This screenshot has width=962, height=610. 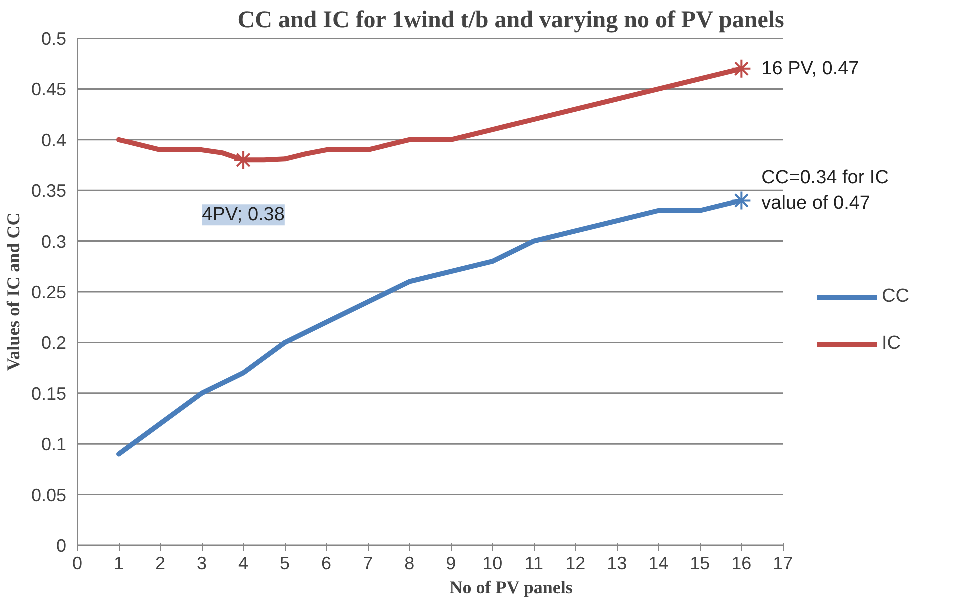 I want to click on x-tick-label: 14, so click(x=658, y=564).